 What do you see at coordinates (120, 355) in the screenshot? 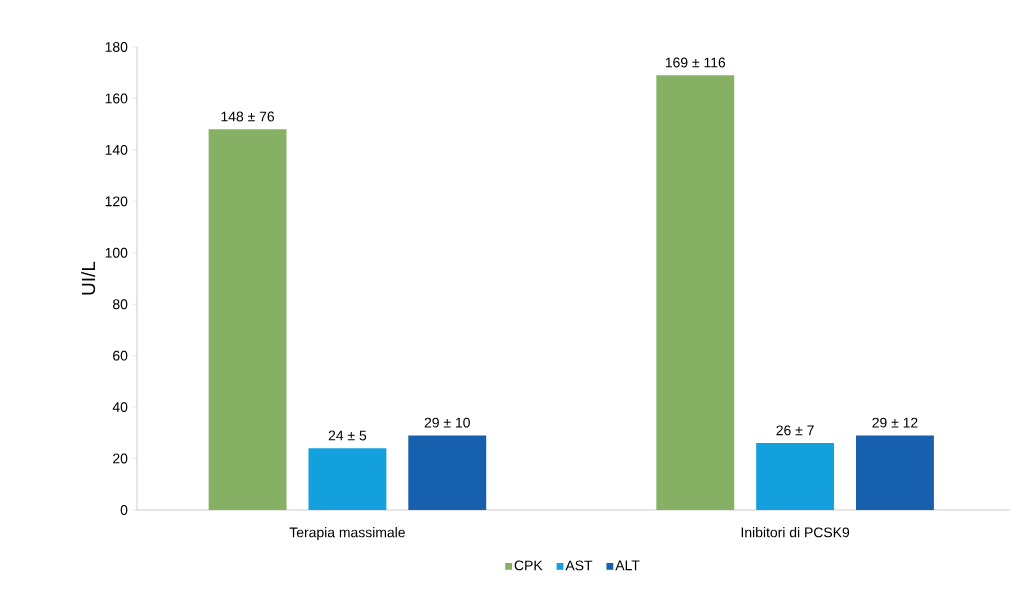
I see `y-tick-label: 60` at bounding box center [120, 355].